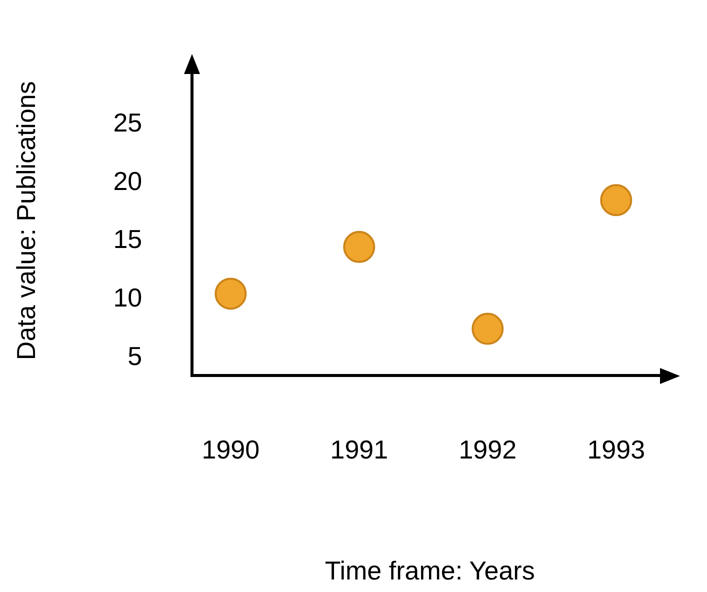 Image resolution: width=707 pixels, height=592 pixels. Describe the element at coordinates (127, 297) in the screenshot. I see `y-tick-label: 10` at that location.